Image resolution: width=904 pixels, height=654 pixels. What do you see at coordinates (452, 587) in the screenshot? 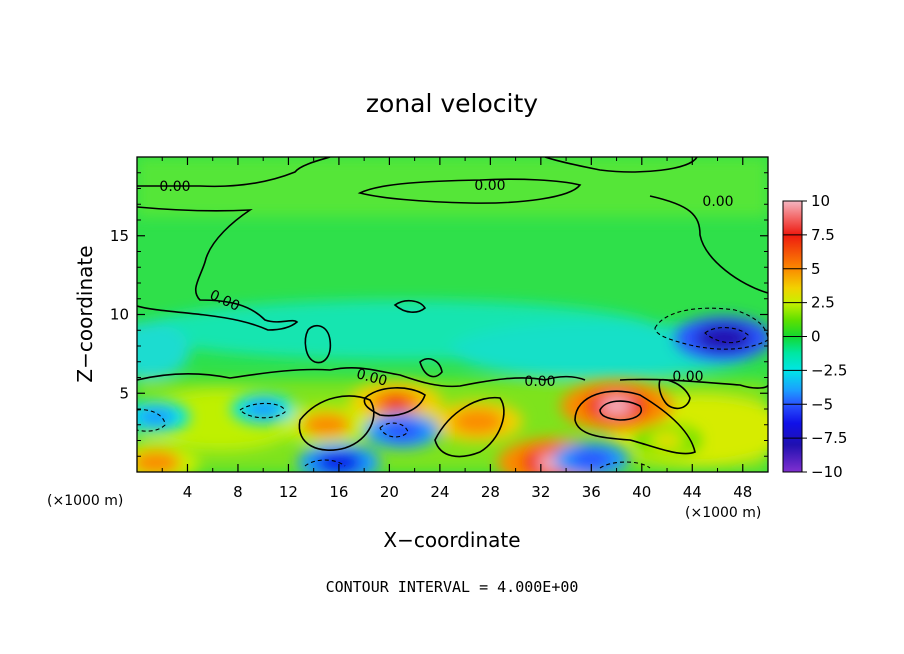
I see `contour-interval-note: CONTOUR INTERVAL = 4.000E+00` at bounding box center [452, 587].